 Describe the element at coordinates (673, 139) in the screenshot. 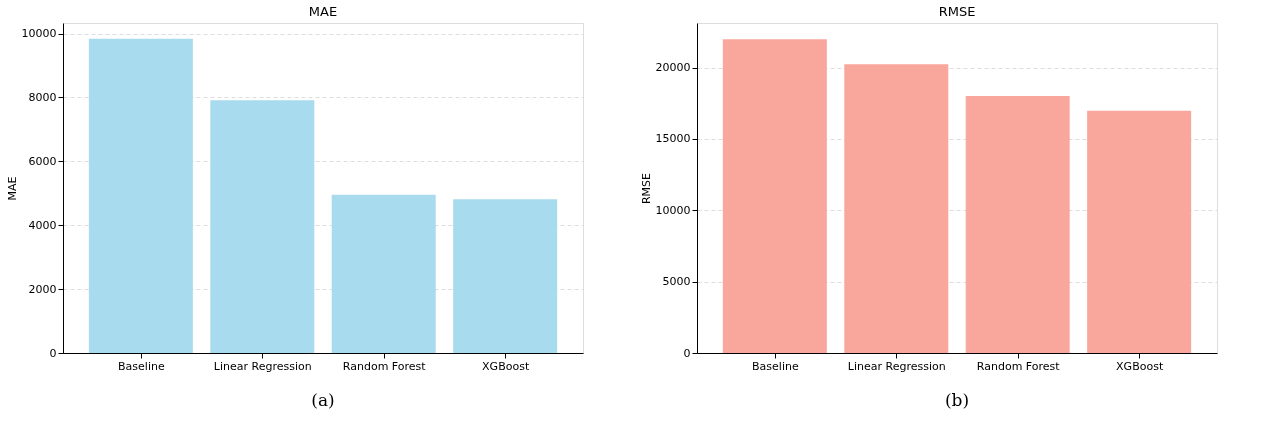

I see `y-tick-label: 15000` at that location.